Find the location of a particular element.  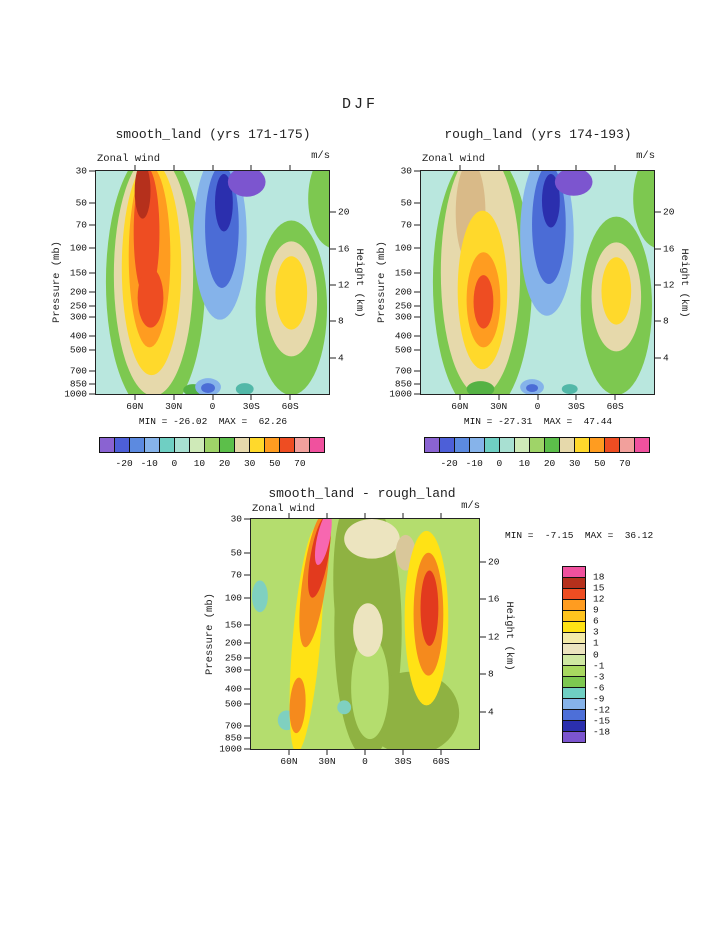

y-axis-left-title-rough-land: Pressure (mb) is located at coordinates (382, 282).